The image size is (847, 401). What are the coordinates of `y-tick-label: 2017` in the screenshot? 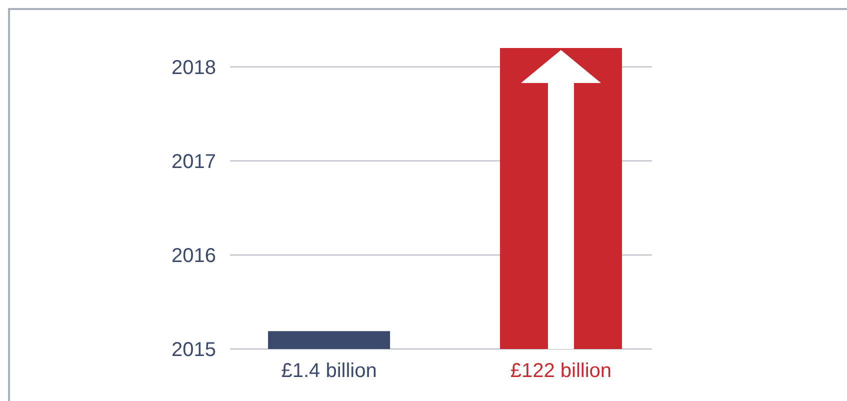 It's located at (194, 161).